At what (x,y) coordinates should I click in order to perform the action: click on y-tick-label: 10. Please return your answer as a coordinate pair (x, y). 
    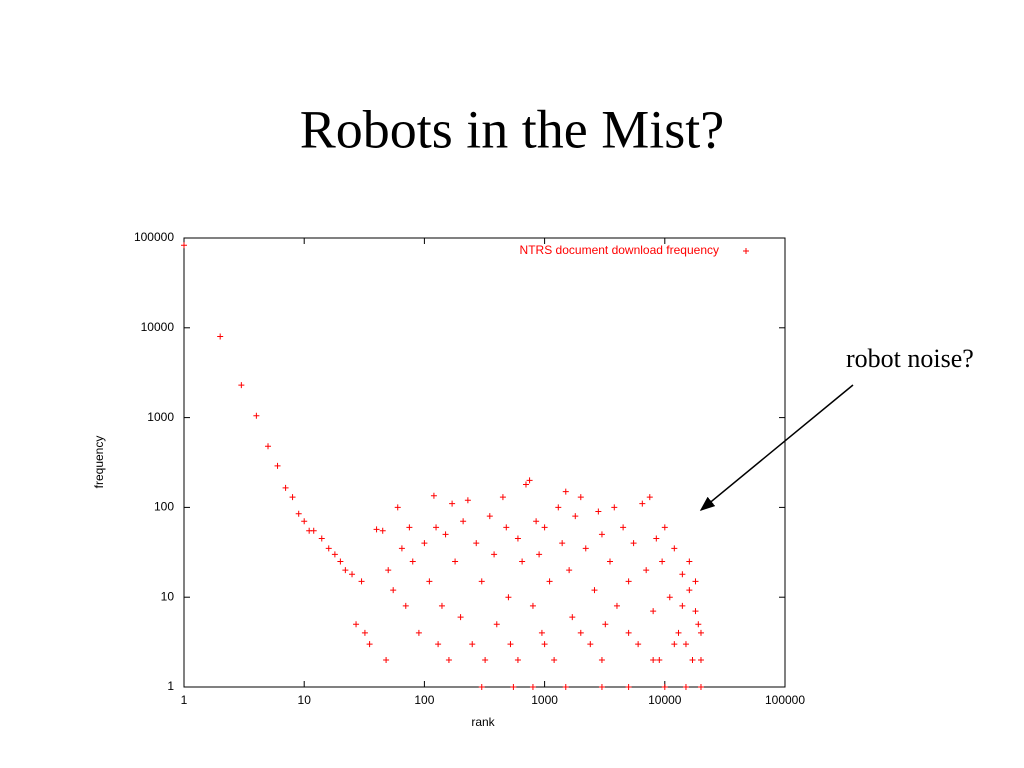
    Looking at the image, I should click on (168, 596).